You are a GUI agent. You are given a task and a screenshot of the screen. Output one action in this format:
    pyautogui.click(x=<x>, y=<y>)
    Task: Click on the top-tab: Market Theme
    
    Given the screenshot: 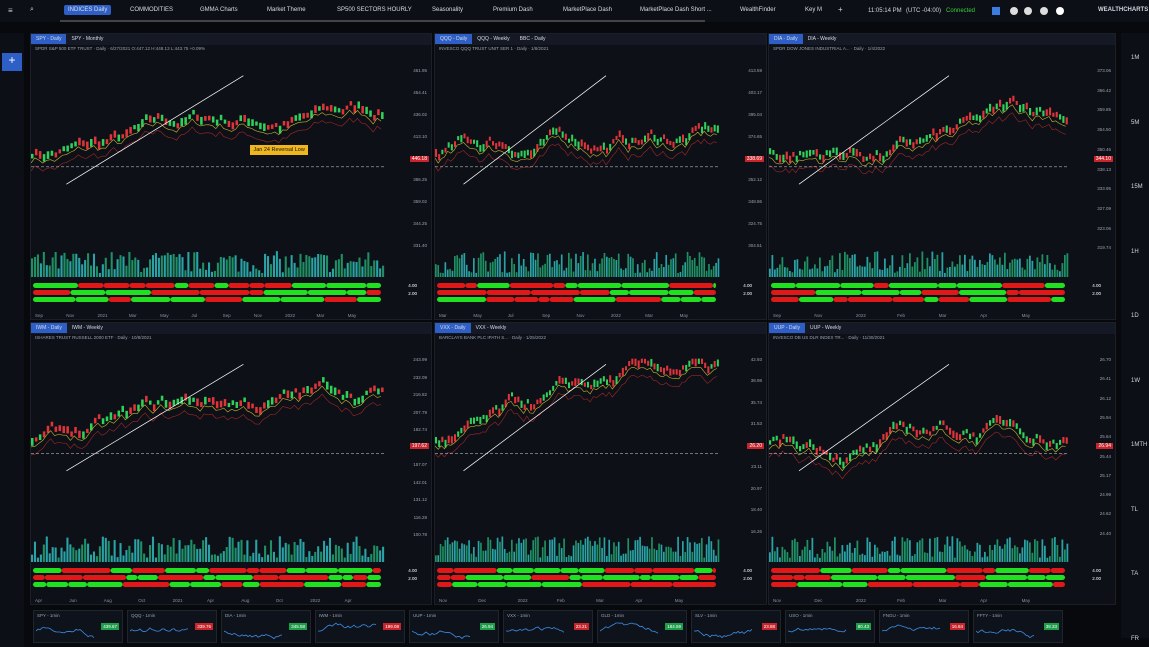 What is the action you would take?
    pyautogui.click(x=286, y=10)
    